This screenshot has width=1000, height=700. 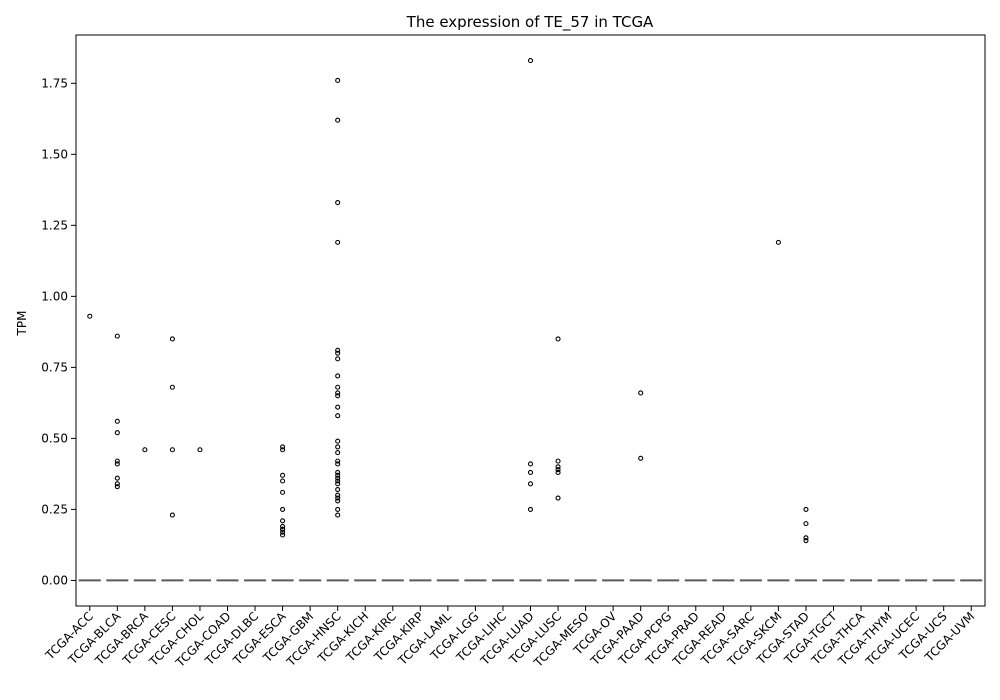 I want to click on y-tick-label: 1.25, so click(x=54, y=225).